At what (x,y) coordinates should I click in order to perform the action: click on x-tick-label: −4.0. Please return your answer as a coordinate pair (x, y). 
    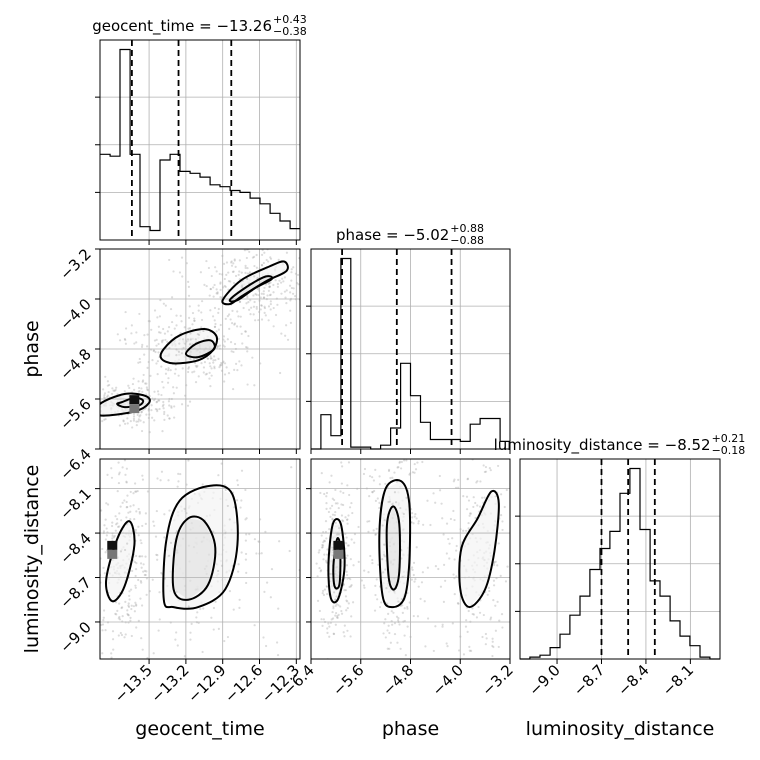
    Looking at the image, I should click on (448, 680).